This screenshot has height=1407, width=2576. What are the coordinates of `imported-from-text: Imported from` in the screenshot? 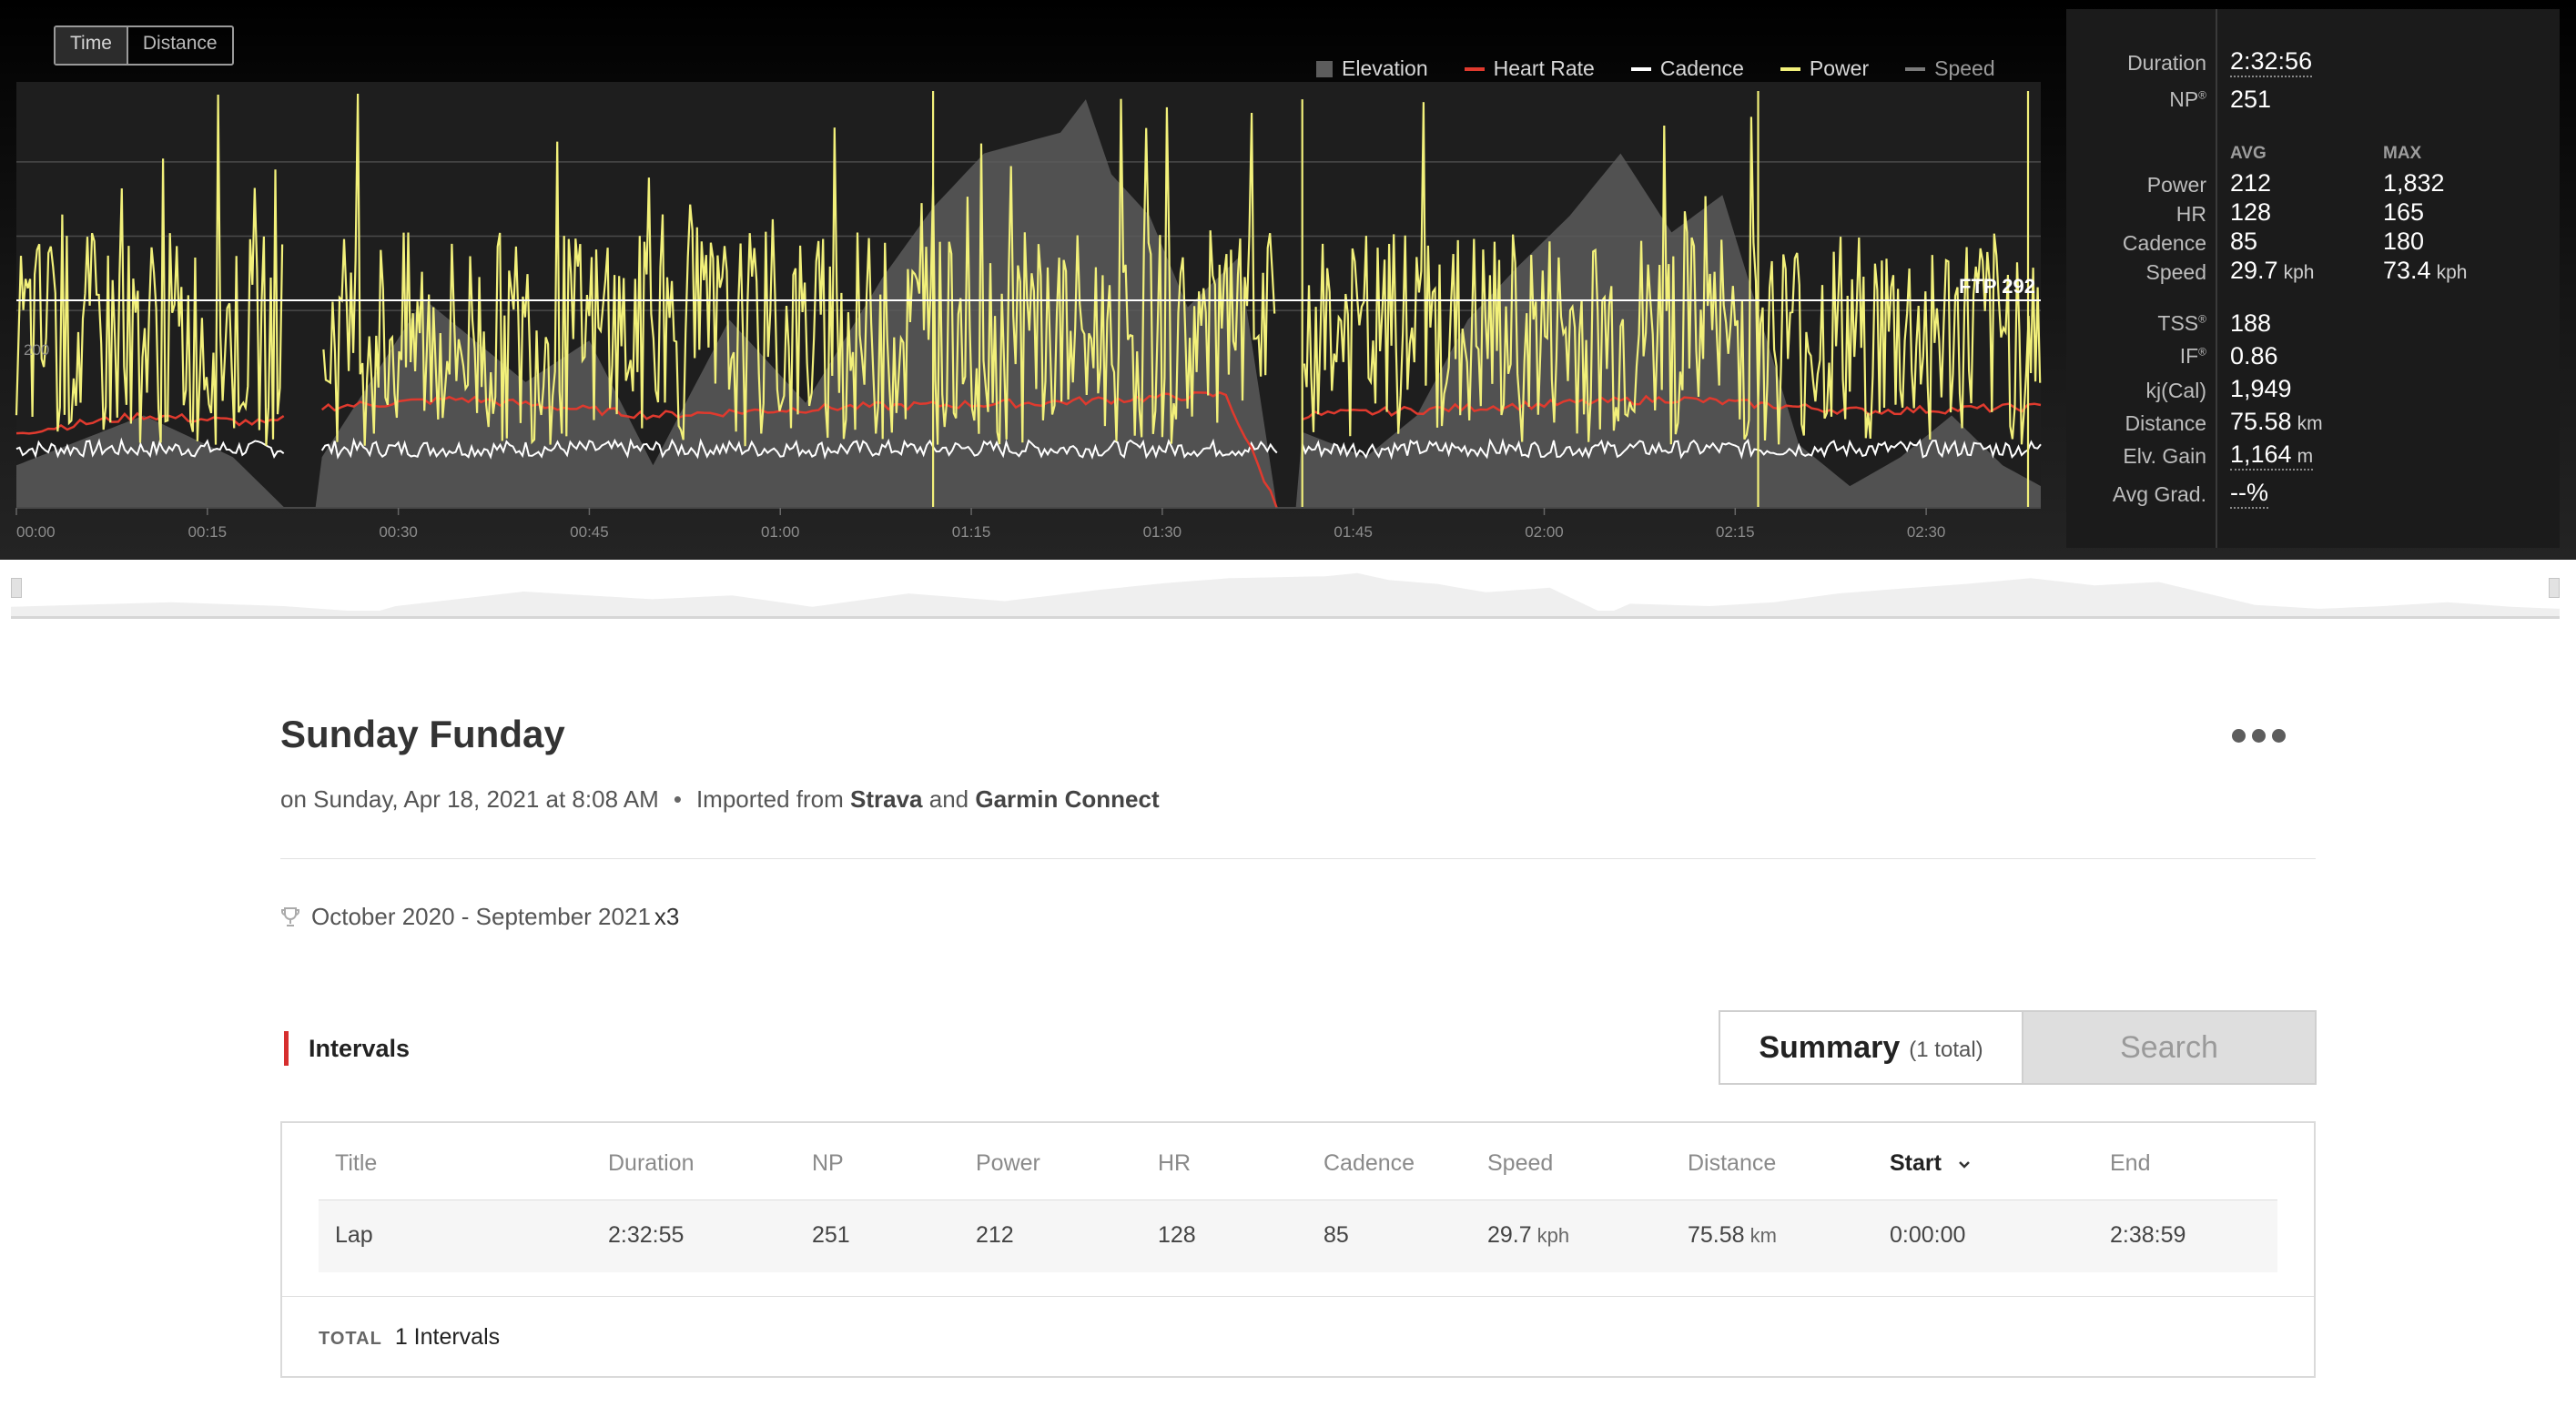 It's located at (769, 799).